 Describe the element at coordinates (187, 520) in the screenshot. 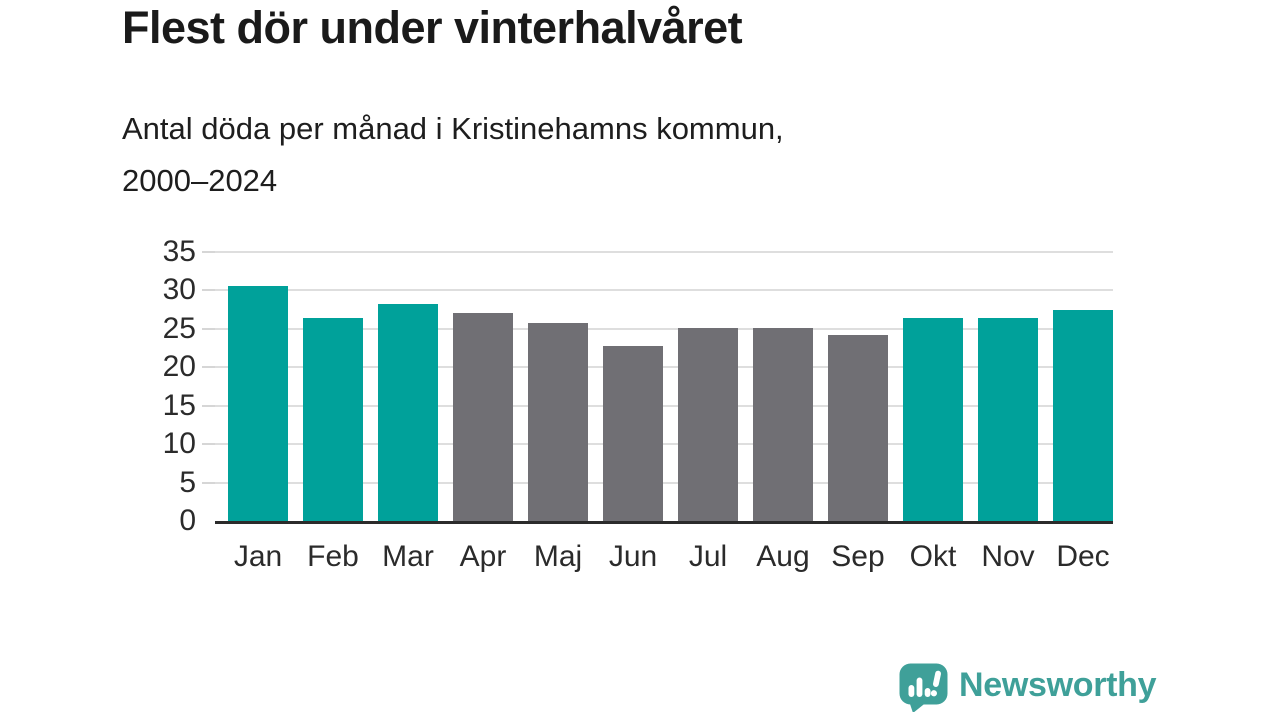

I see `y-tick-label-0: 0` at that location.